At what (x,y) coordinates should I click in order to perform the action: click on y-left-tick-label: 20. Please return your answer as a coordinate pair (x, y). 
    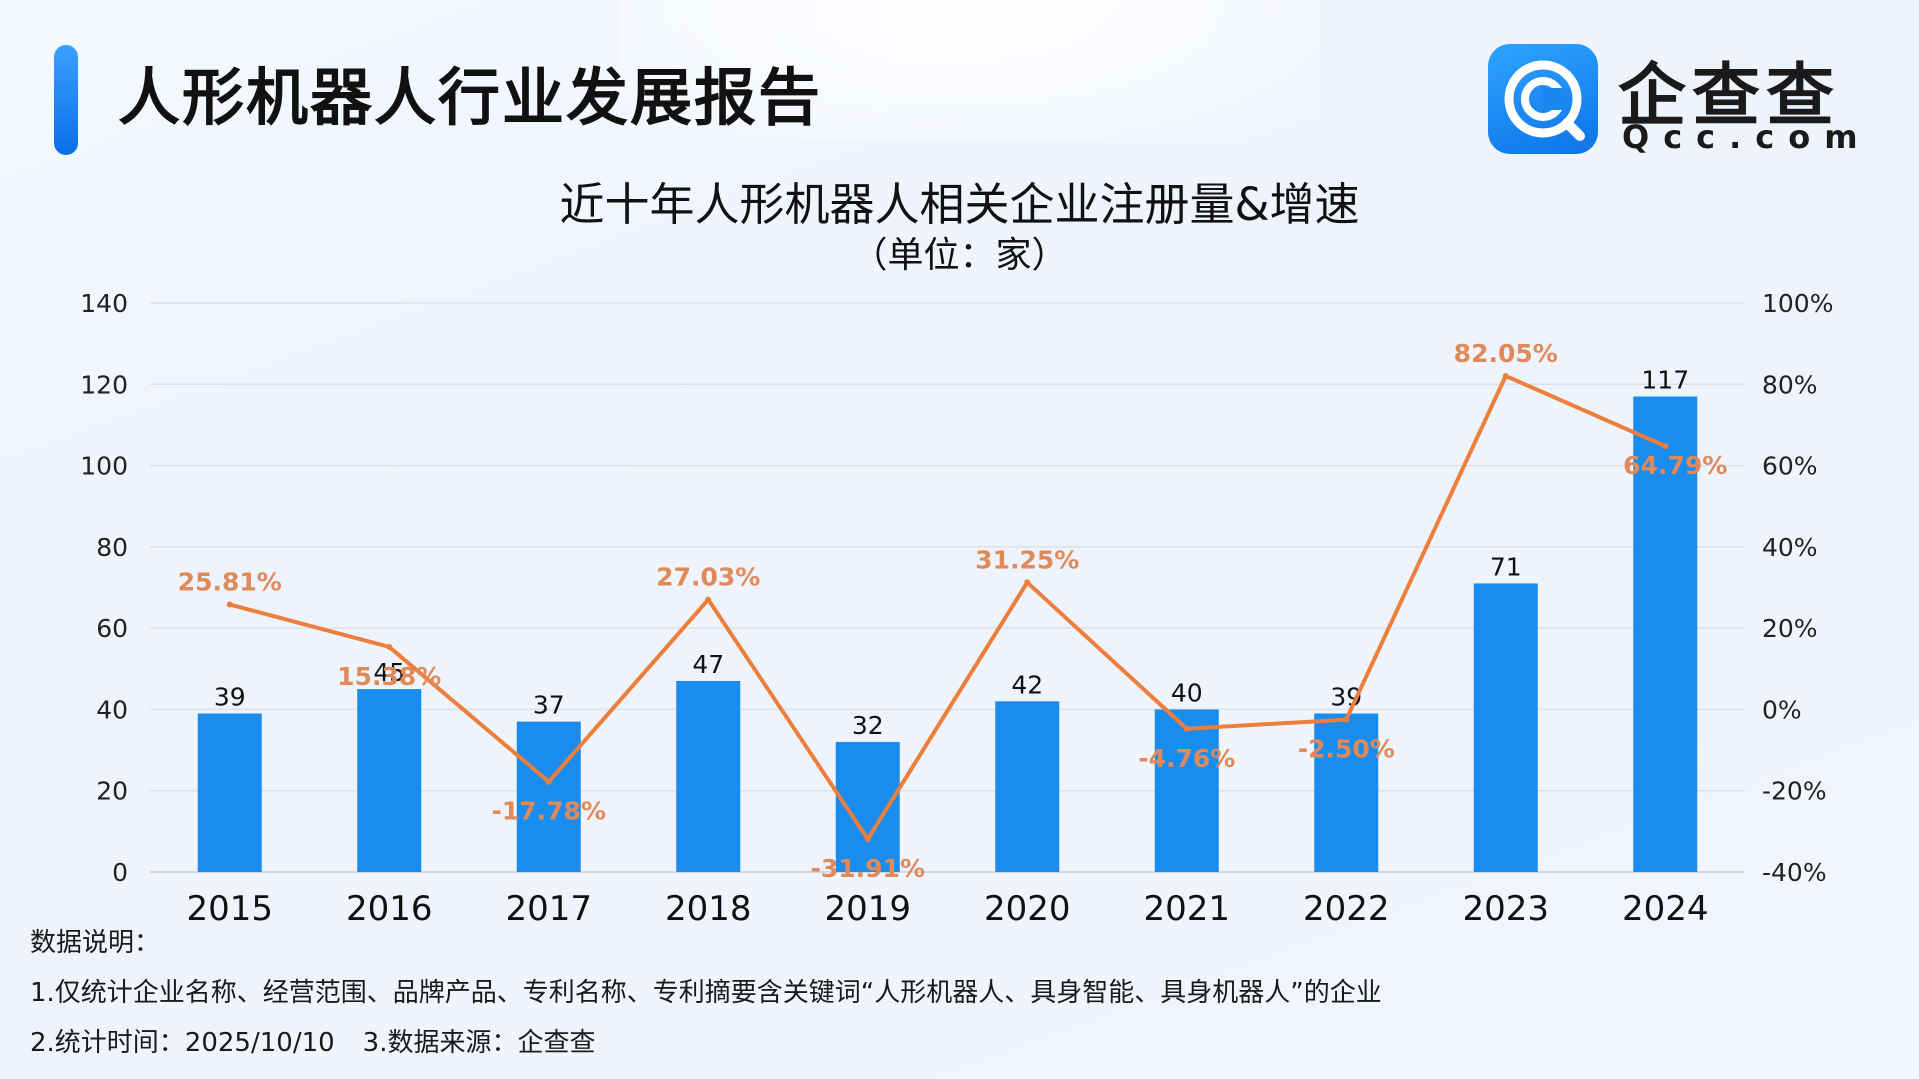
    Looking at the image, I should click on (112, 791).